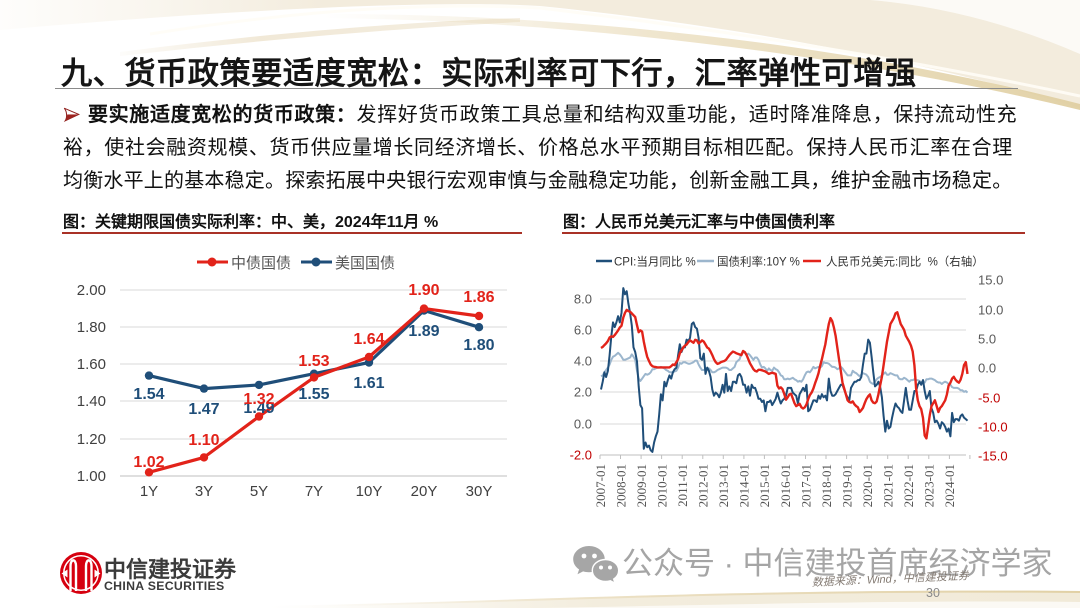 The image size is (1080, 608). Describe the element at coordinates (424, 491) in the screenshot. I see `svg-text: 20Y` at that location.